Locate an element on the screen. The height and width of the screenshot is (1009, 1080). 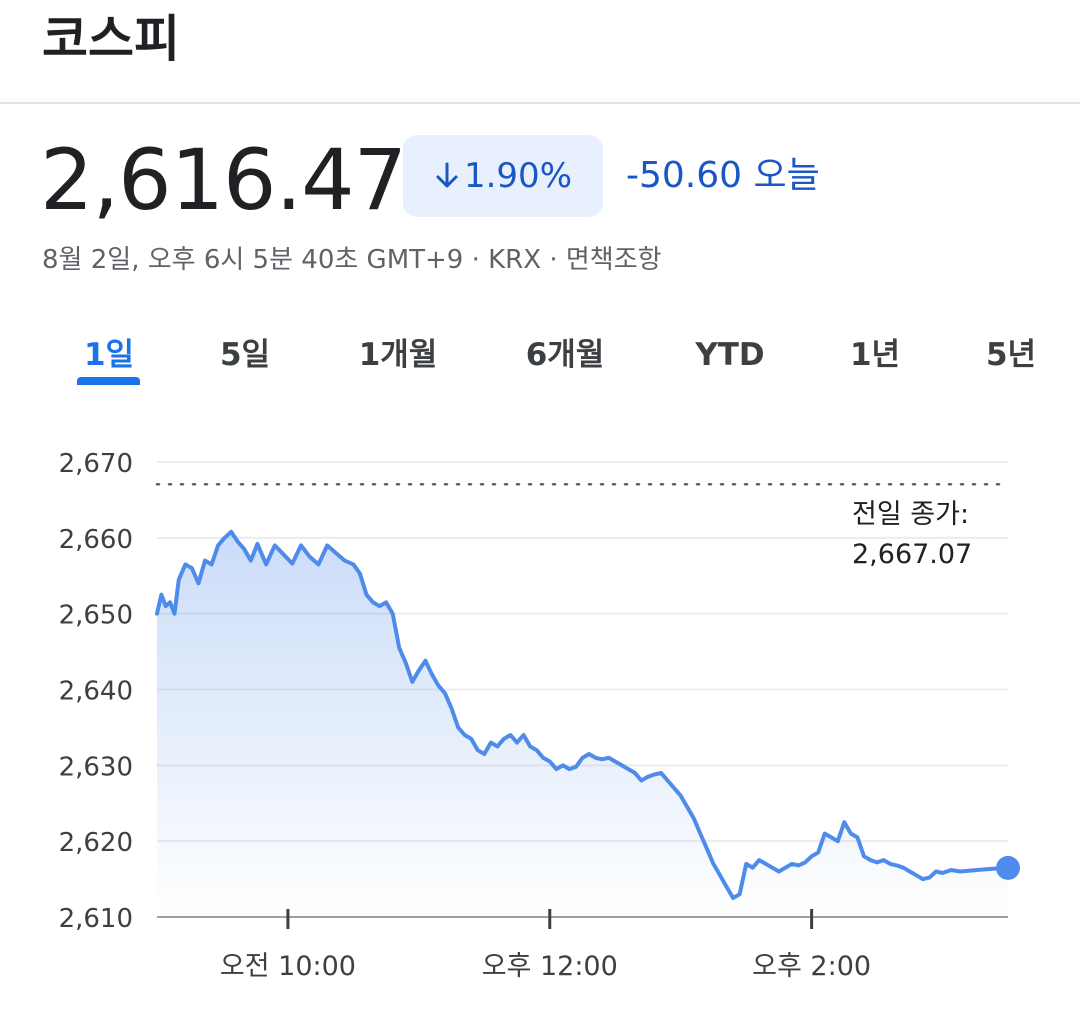
tab-1y: 1년 is located at coordinates (875, 355).